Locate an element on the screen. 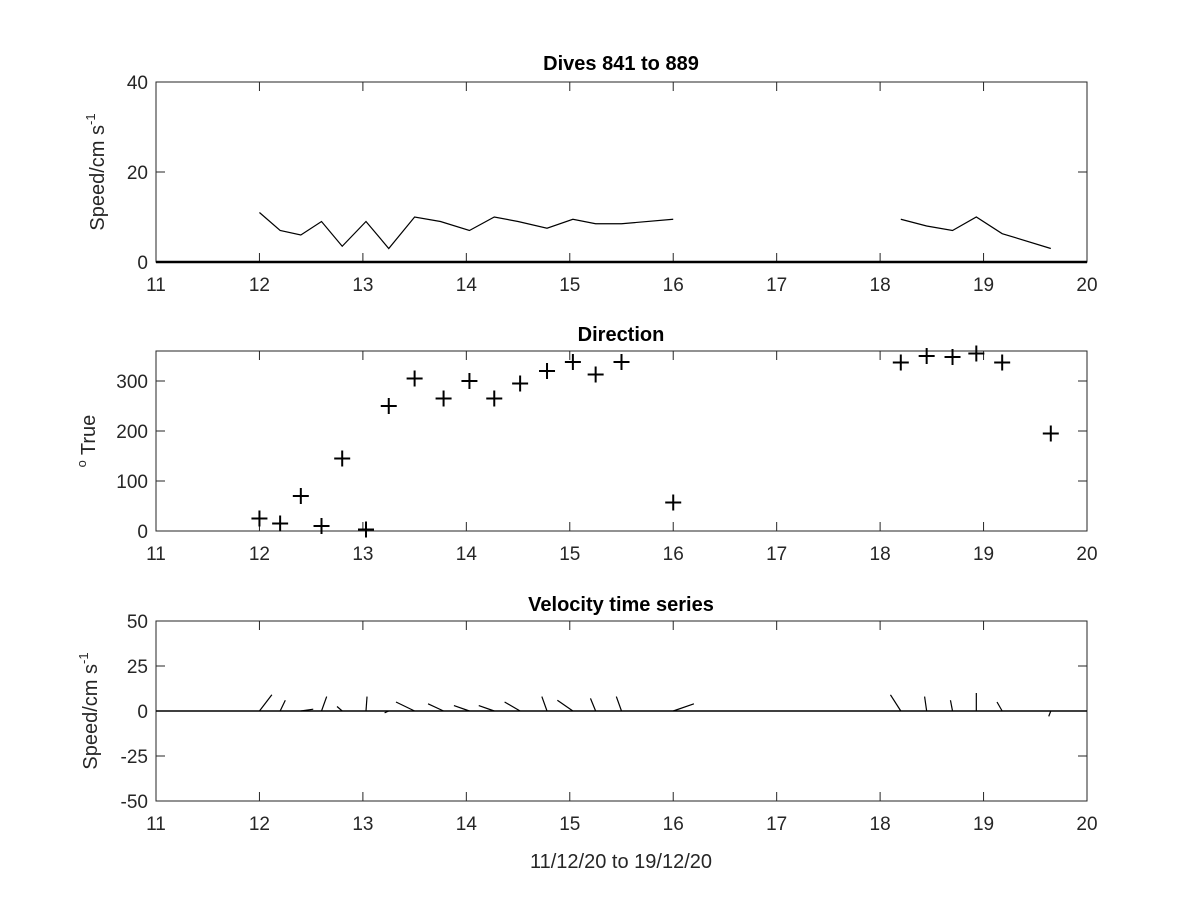  velocity-xlabel: 11/12/20 to 19/12/20 is located at coordinates (621, 862).